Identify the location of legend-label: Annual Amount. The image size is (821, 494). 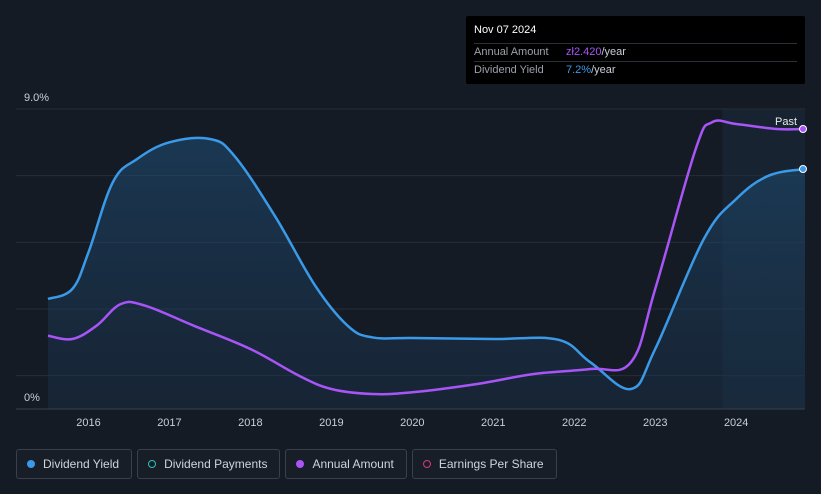
(353, 464).